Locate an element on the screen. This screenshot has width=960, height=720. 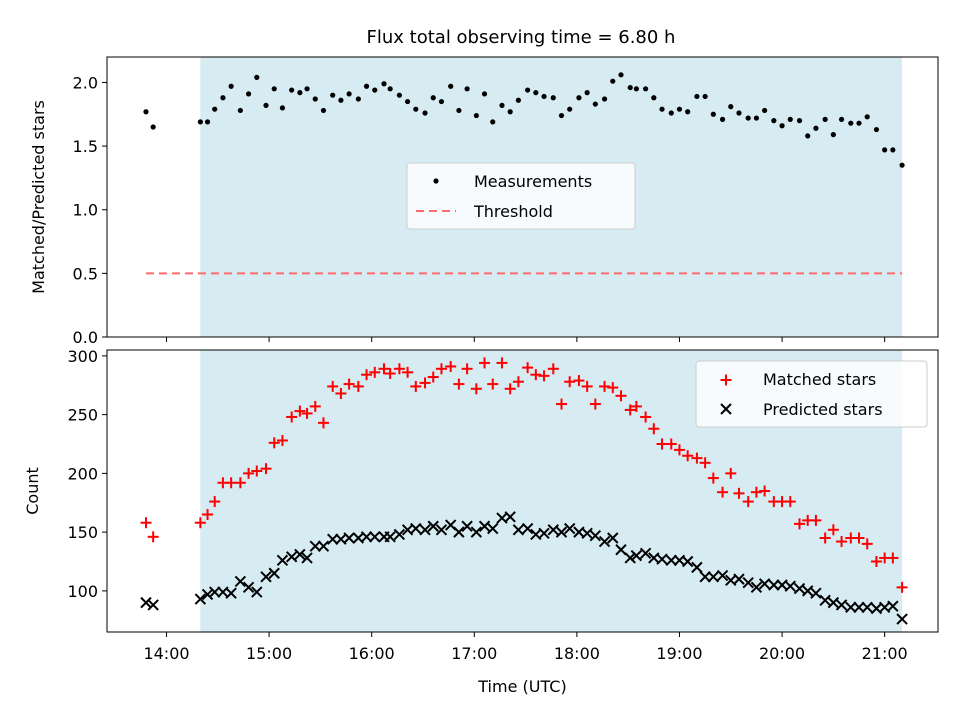
y-tick-label: 150 is located at coordinates (82, 532).